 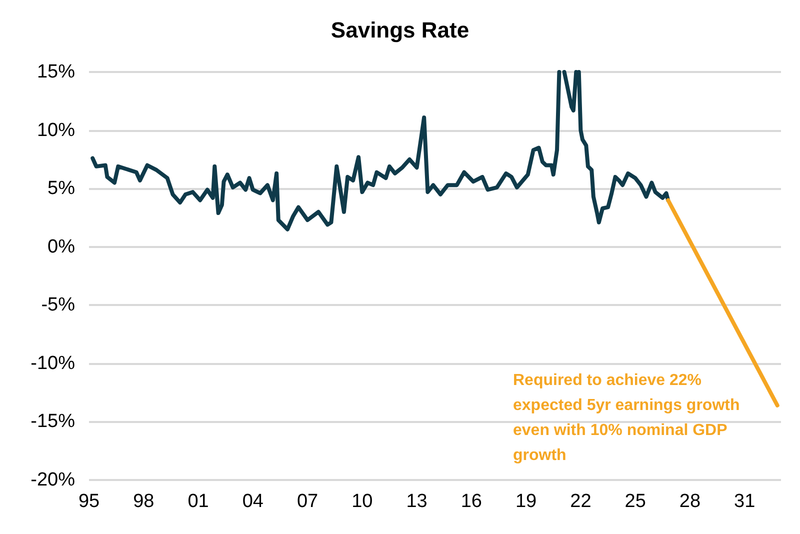 What do you see at coordinates (635, 501) in the screenshot?
I see `x-tick-label: 25` at bounding box center [635, 501].